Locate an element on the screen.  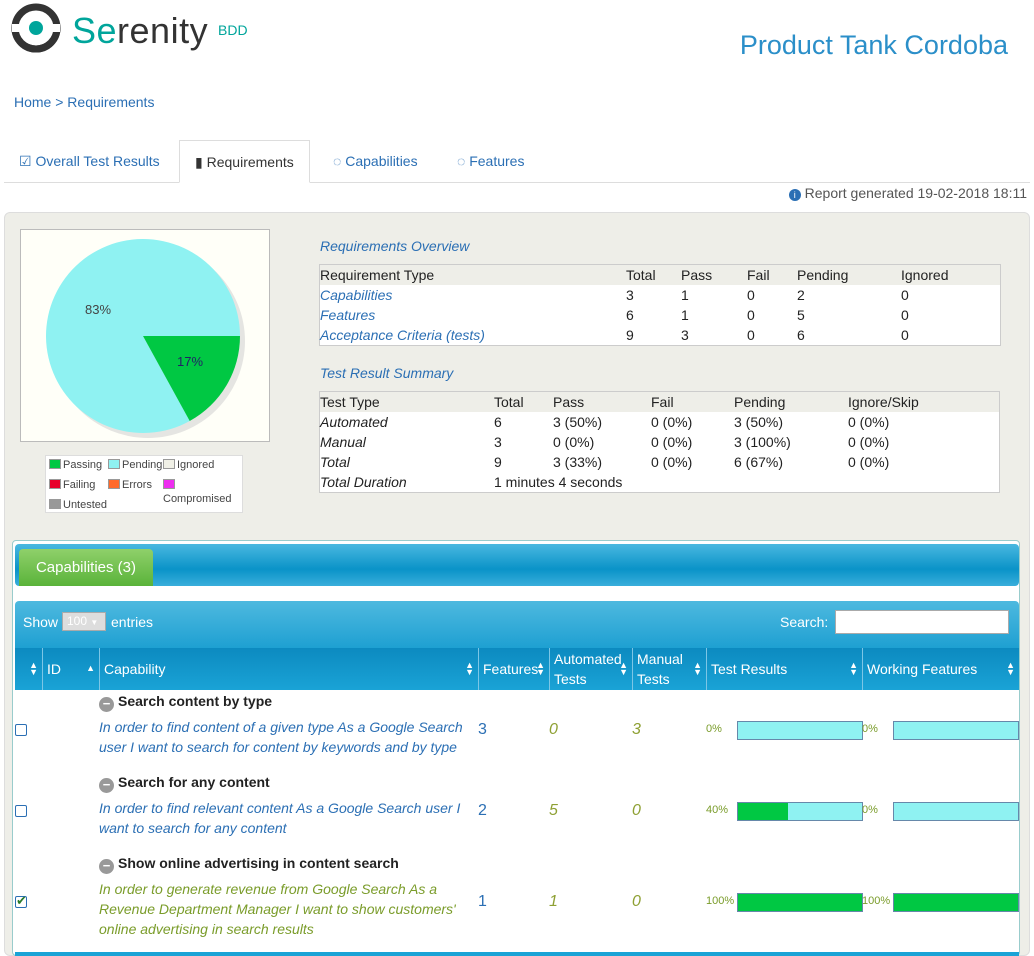
sort-asc-icon: ▲ is located at coordinates (90, 668).